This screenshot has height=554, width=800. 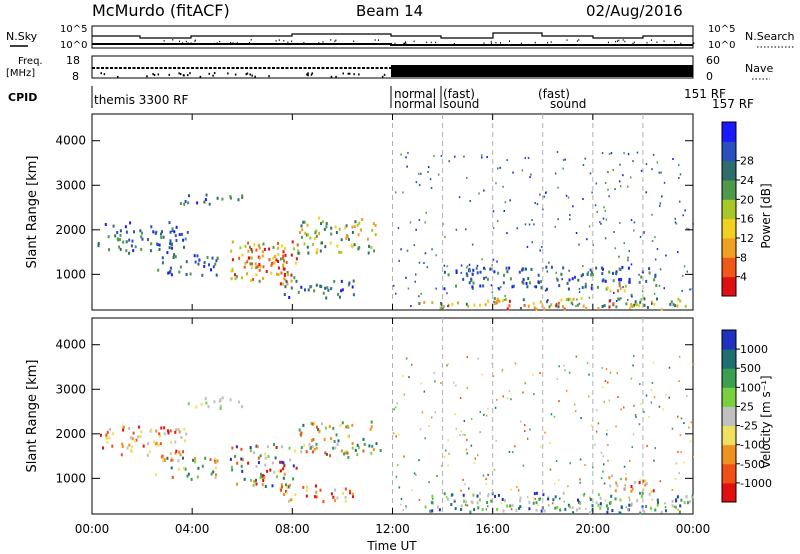 I want to click on freq-unit: [MHz], so click(x=20, y=73).